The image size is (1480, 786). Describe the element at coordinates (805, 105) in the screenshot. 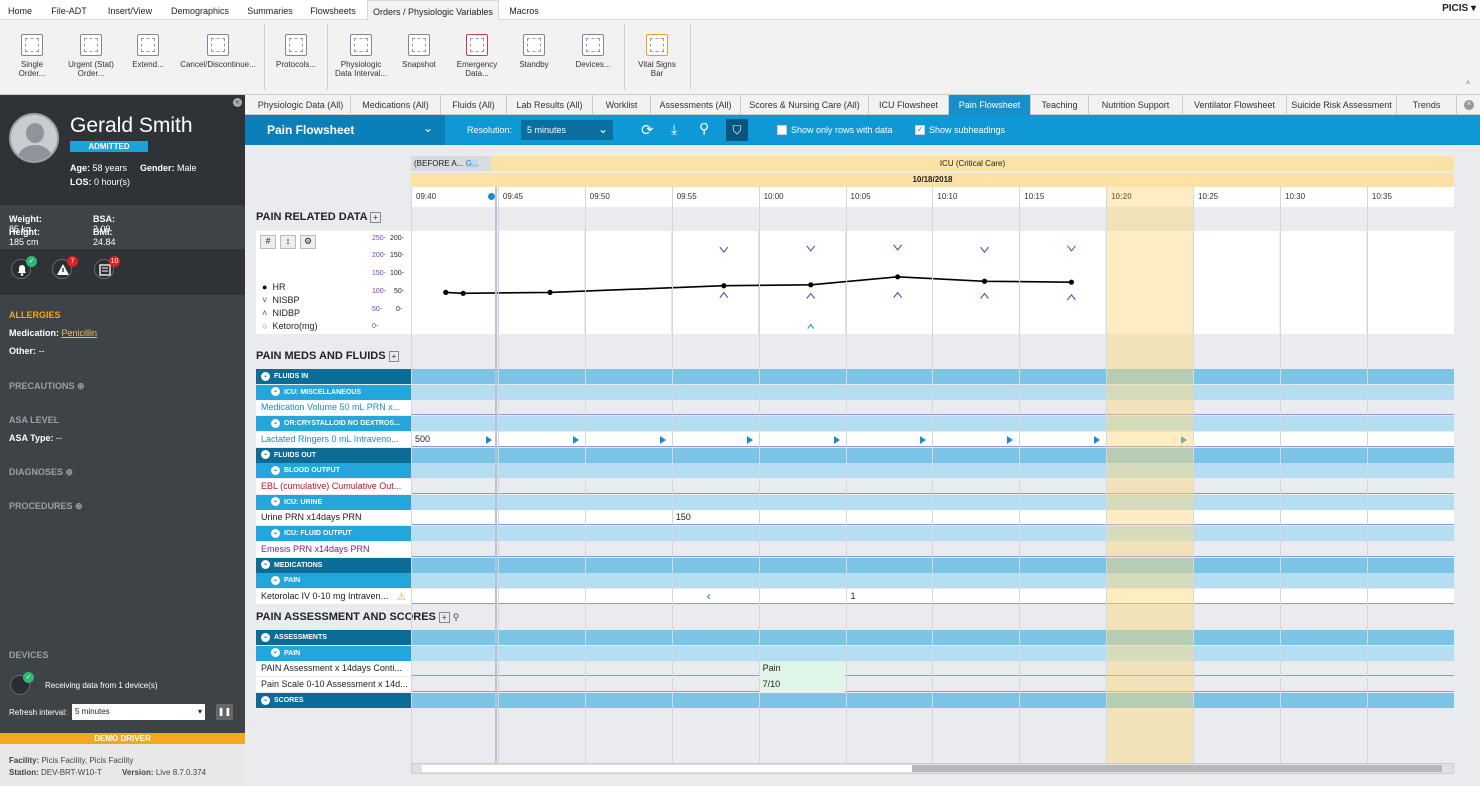

I see `tab-scores-nursing: Scores & Nursing Care (All)` at that location.